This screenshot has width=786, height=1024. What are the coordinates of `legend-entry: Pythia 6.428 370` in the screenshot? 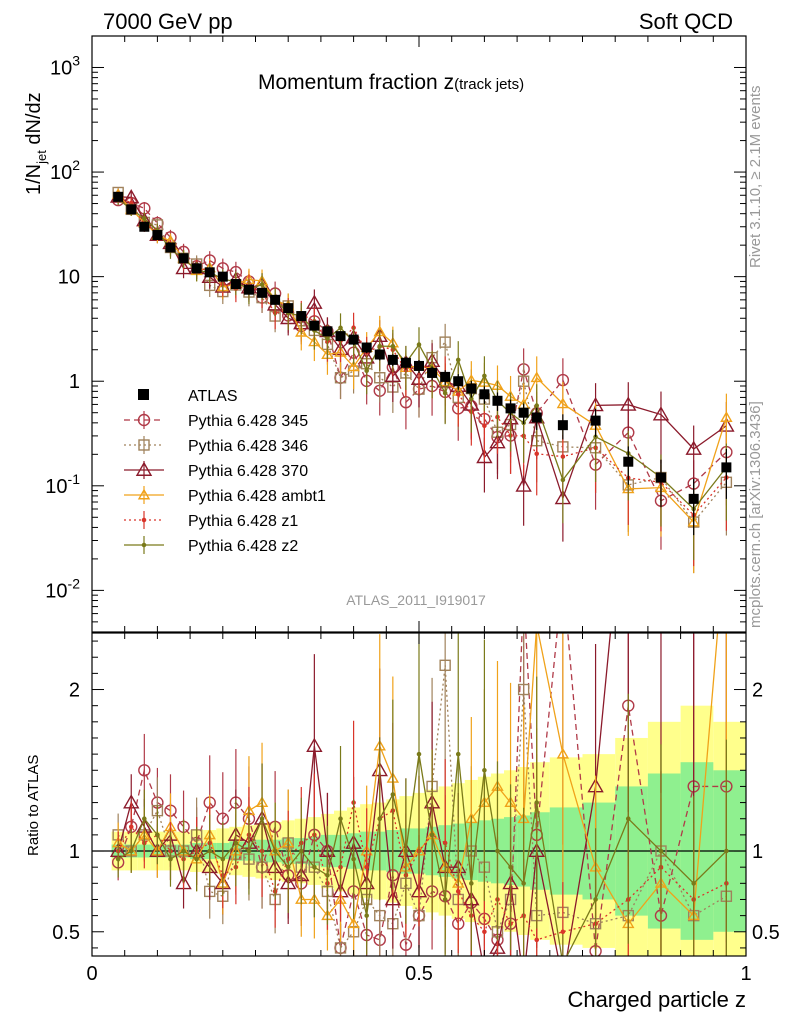 It's located at (216, 470).